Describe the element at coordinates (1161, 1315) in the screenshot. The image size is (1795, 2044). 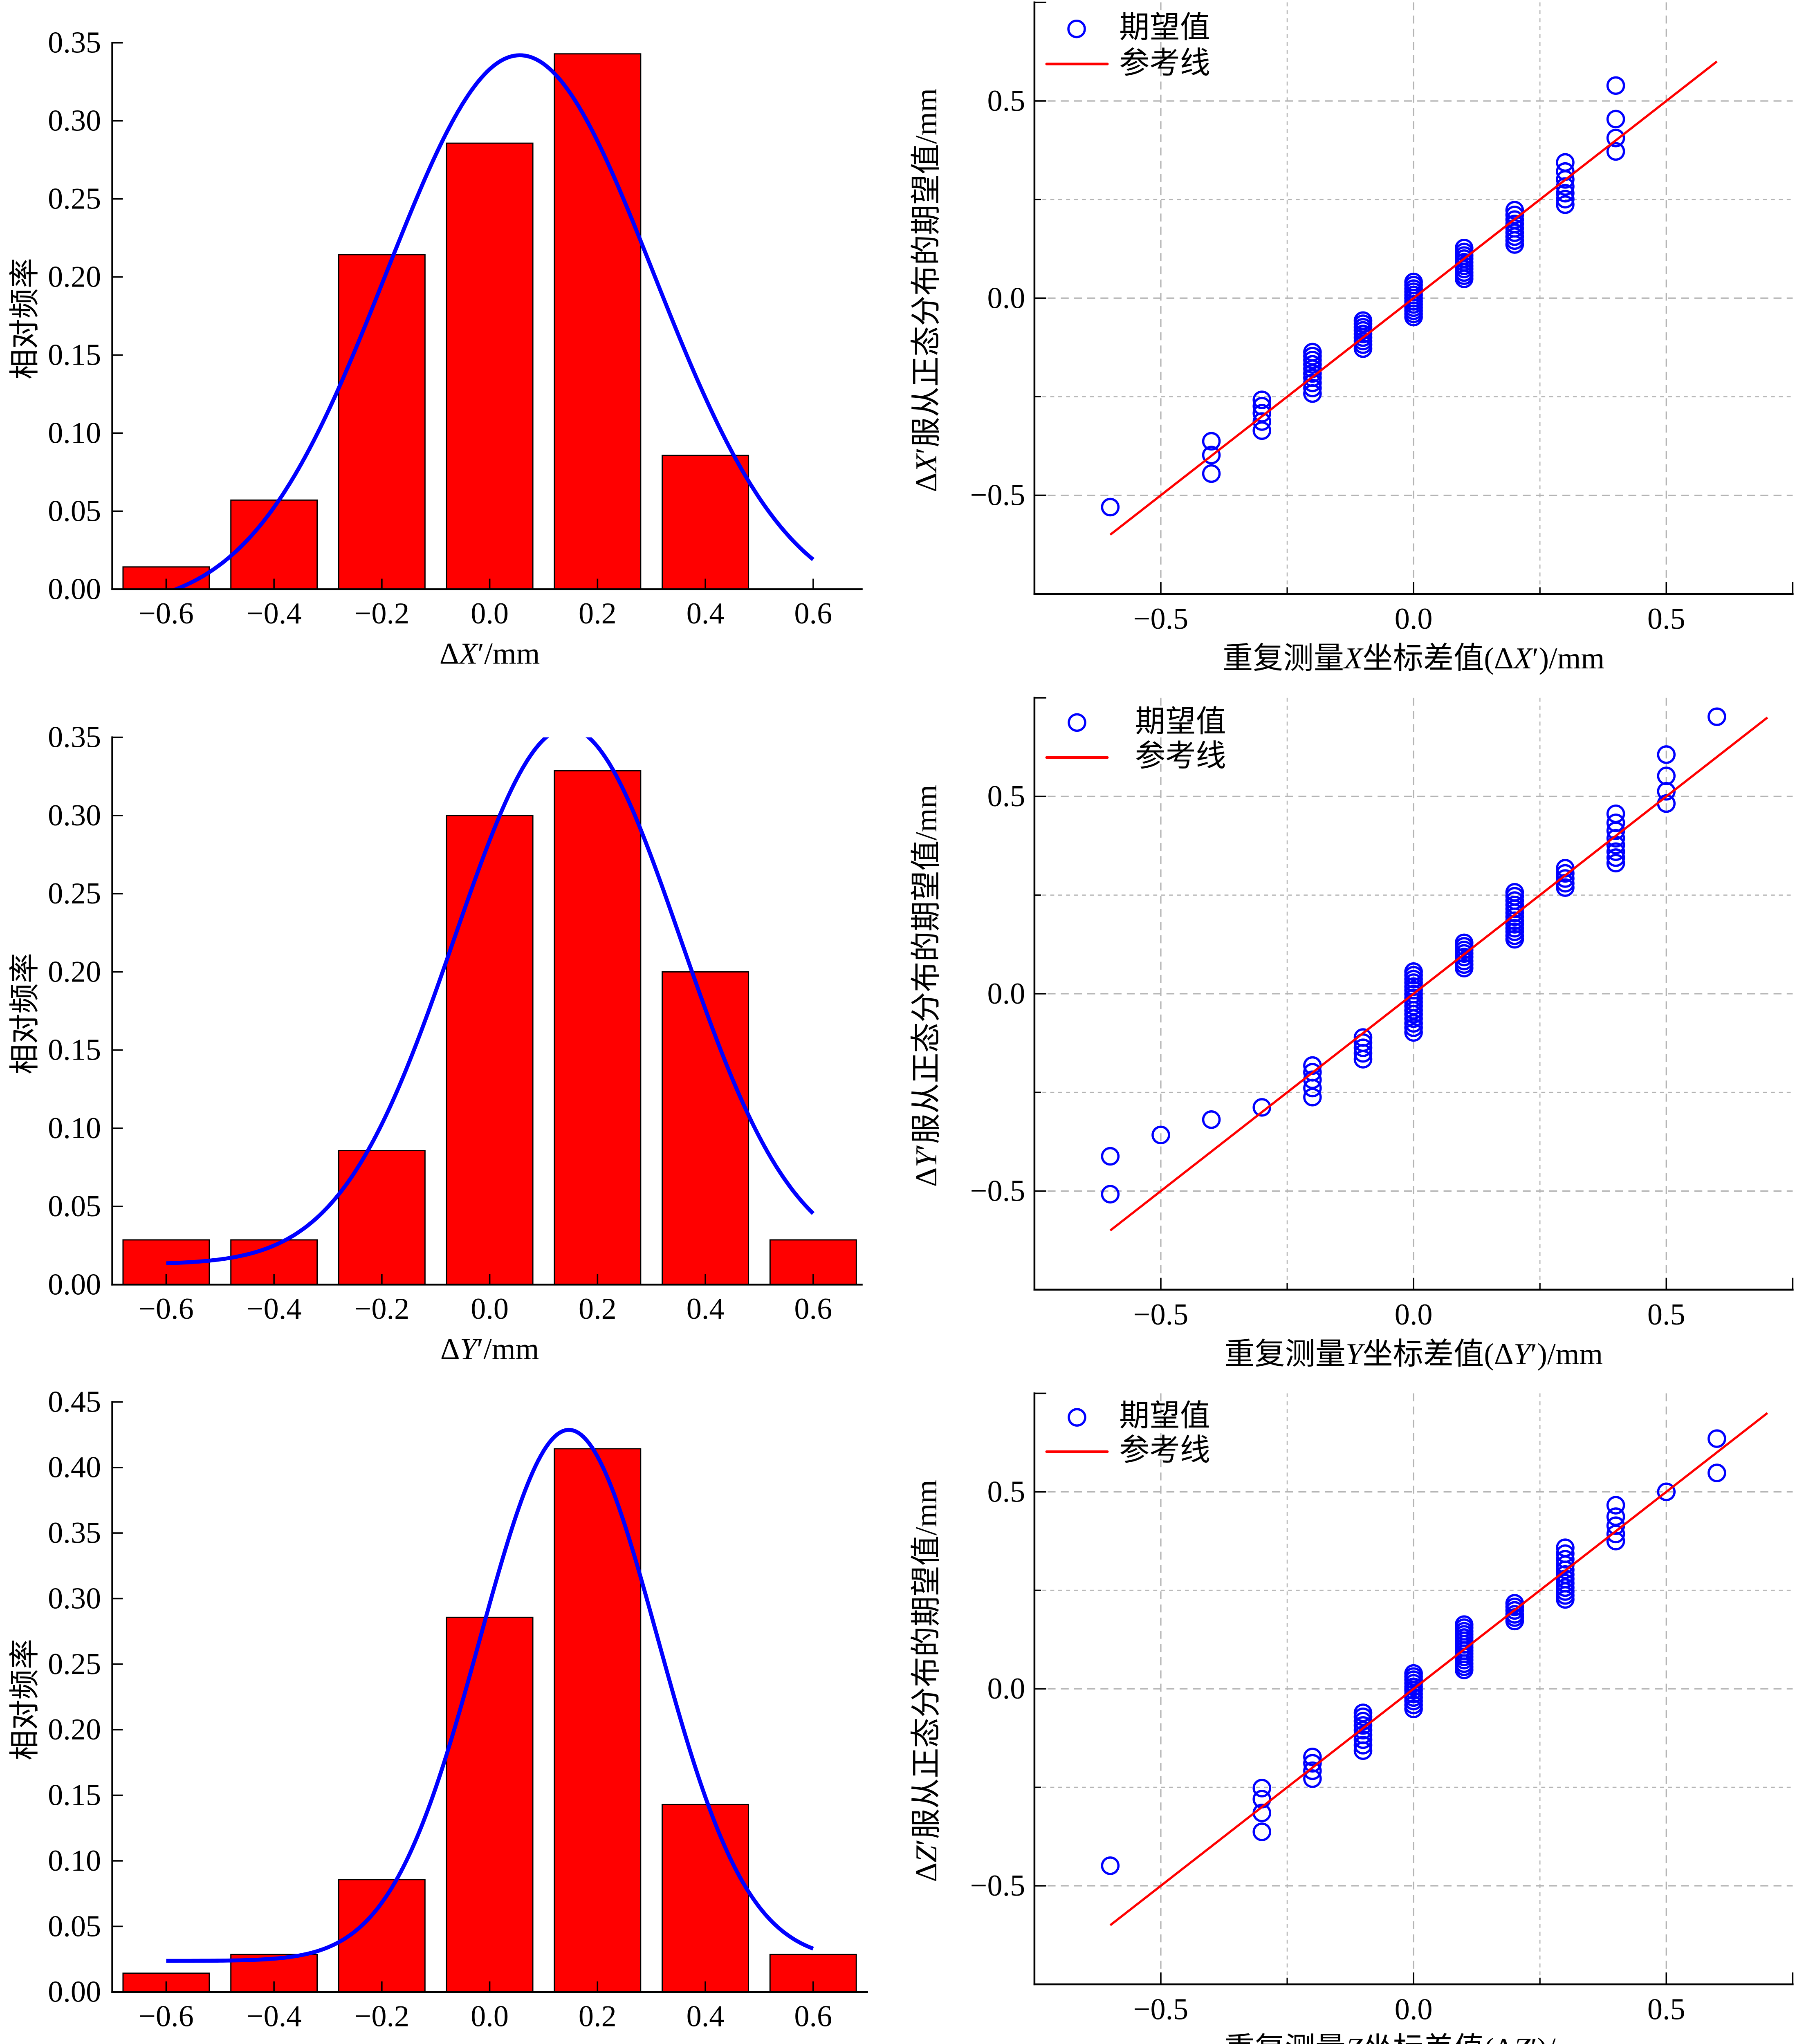
I see `x-tick-label: −0.5` at that location.